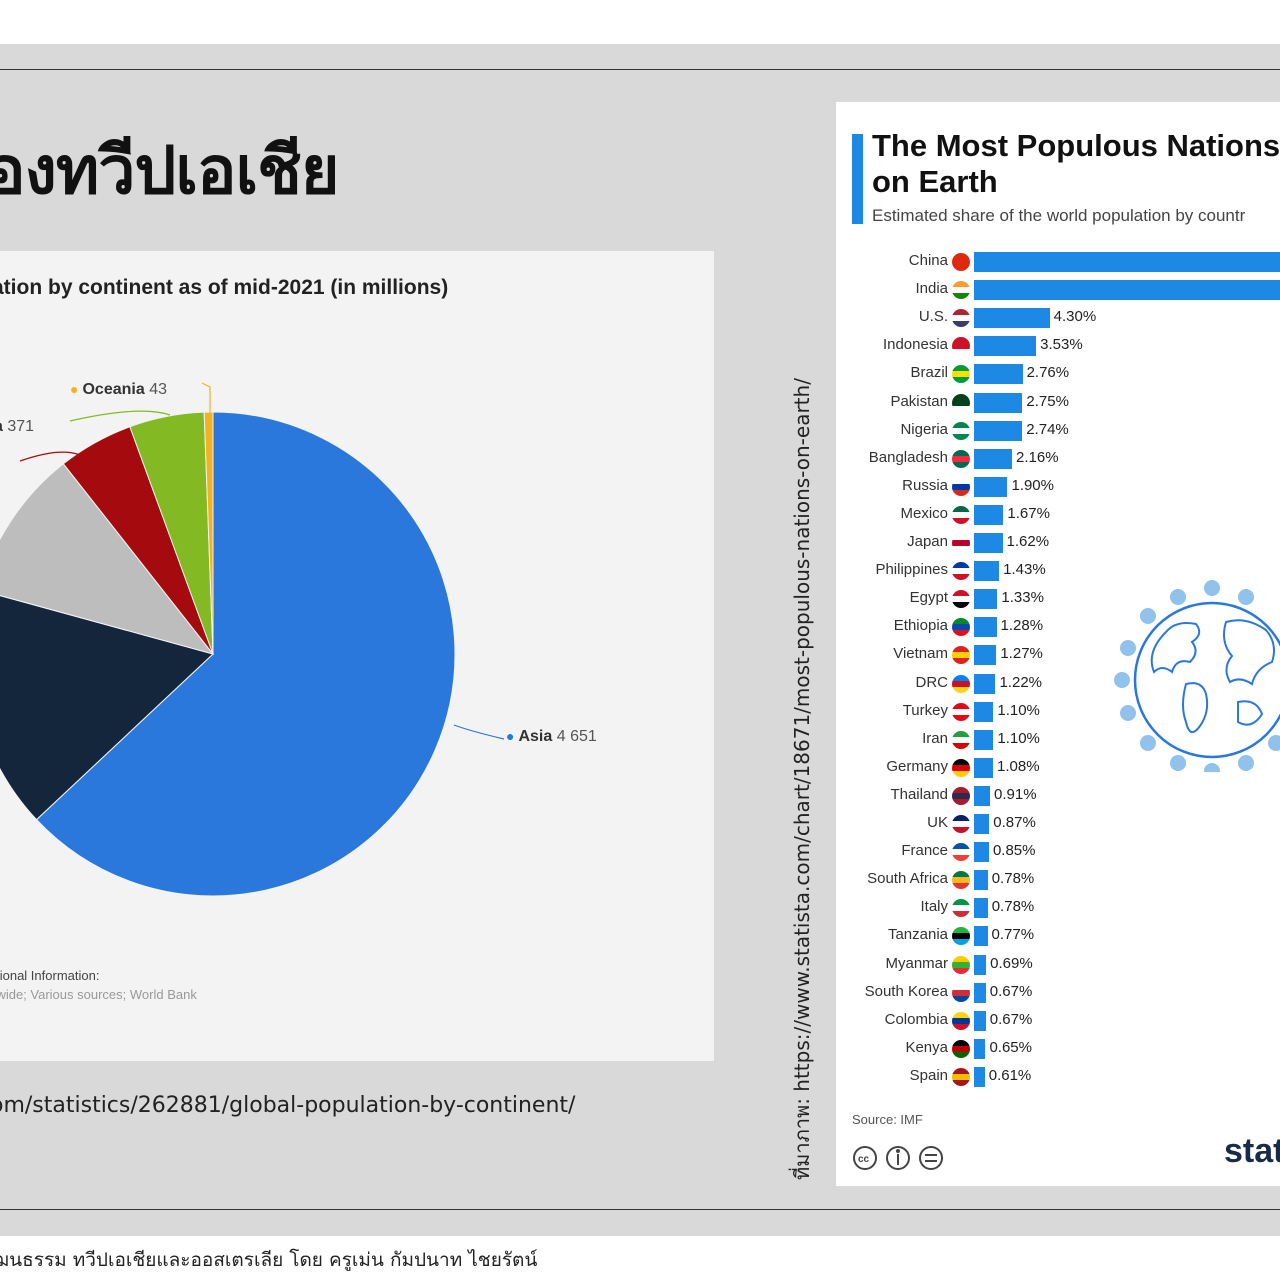  What do you see at coordinates (919, 401) in the screenshot?
I see `country-label: Pakistan` at bounding box center [919, 401].